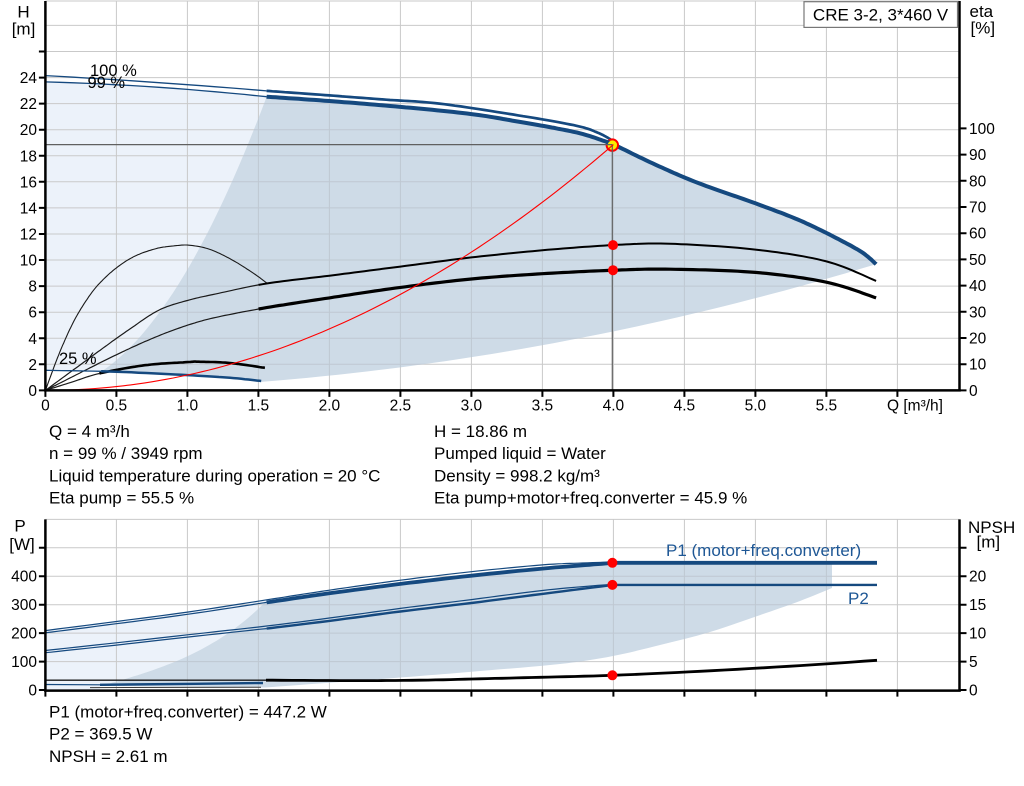  What do you see at coordinates (858, 598) in the screenshot?
I see `svg-text: P2` at bounding box center [858, 598].